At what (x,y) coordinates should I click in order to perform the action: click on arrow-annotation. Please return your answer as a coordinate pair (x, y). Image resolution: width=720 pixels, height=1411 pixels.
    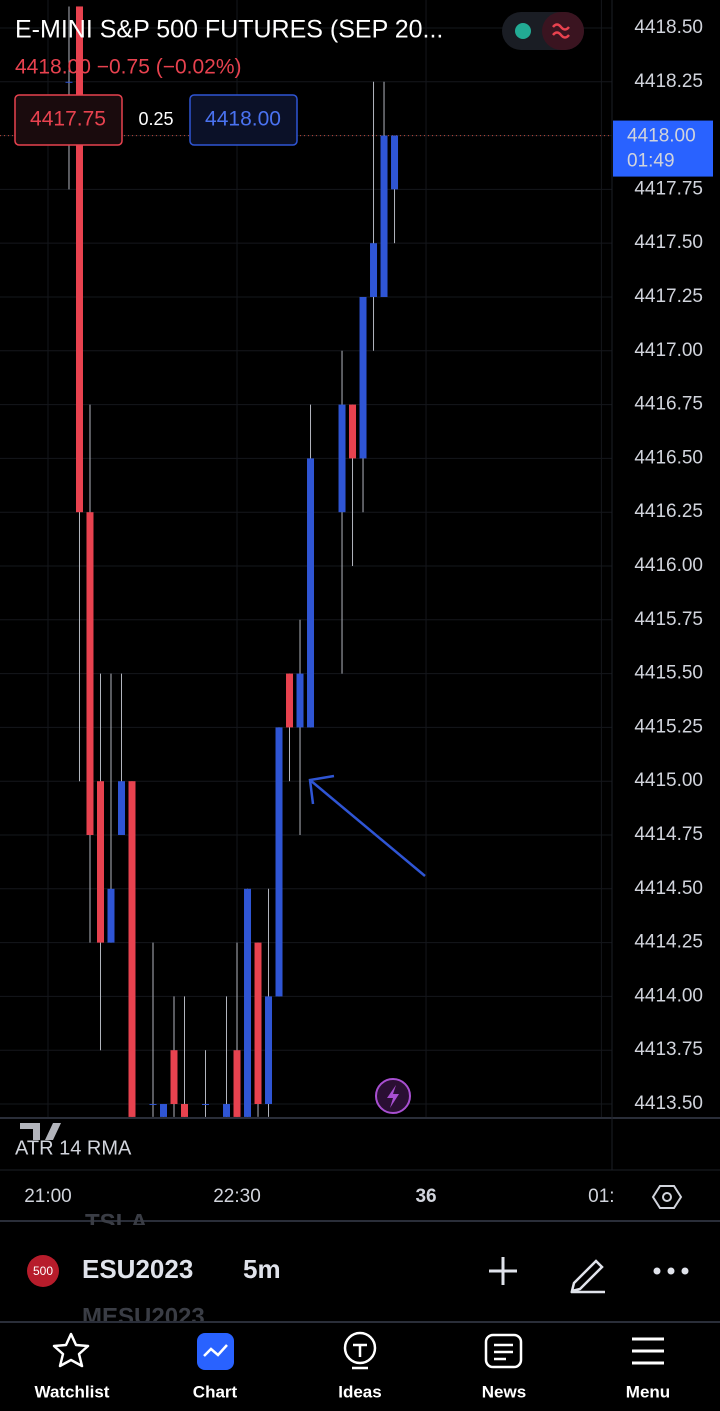
    Looking at the image, I should click on (367, 828).